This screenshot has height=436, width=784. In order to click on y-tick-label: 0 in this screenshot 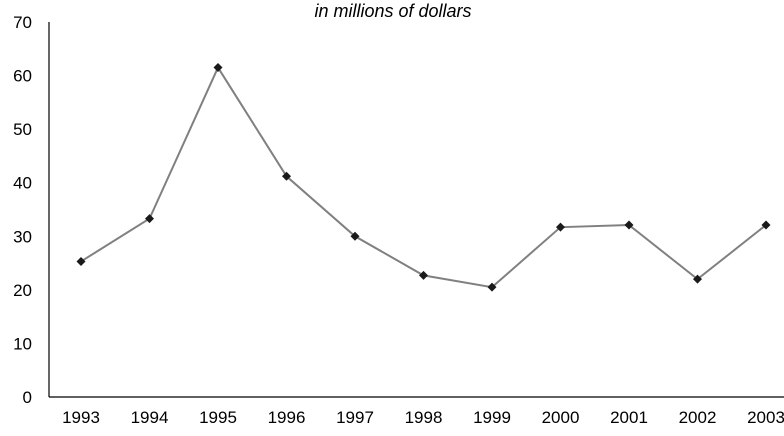, I will do `click(27, 397)`.